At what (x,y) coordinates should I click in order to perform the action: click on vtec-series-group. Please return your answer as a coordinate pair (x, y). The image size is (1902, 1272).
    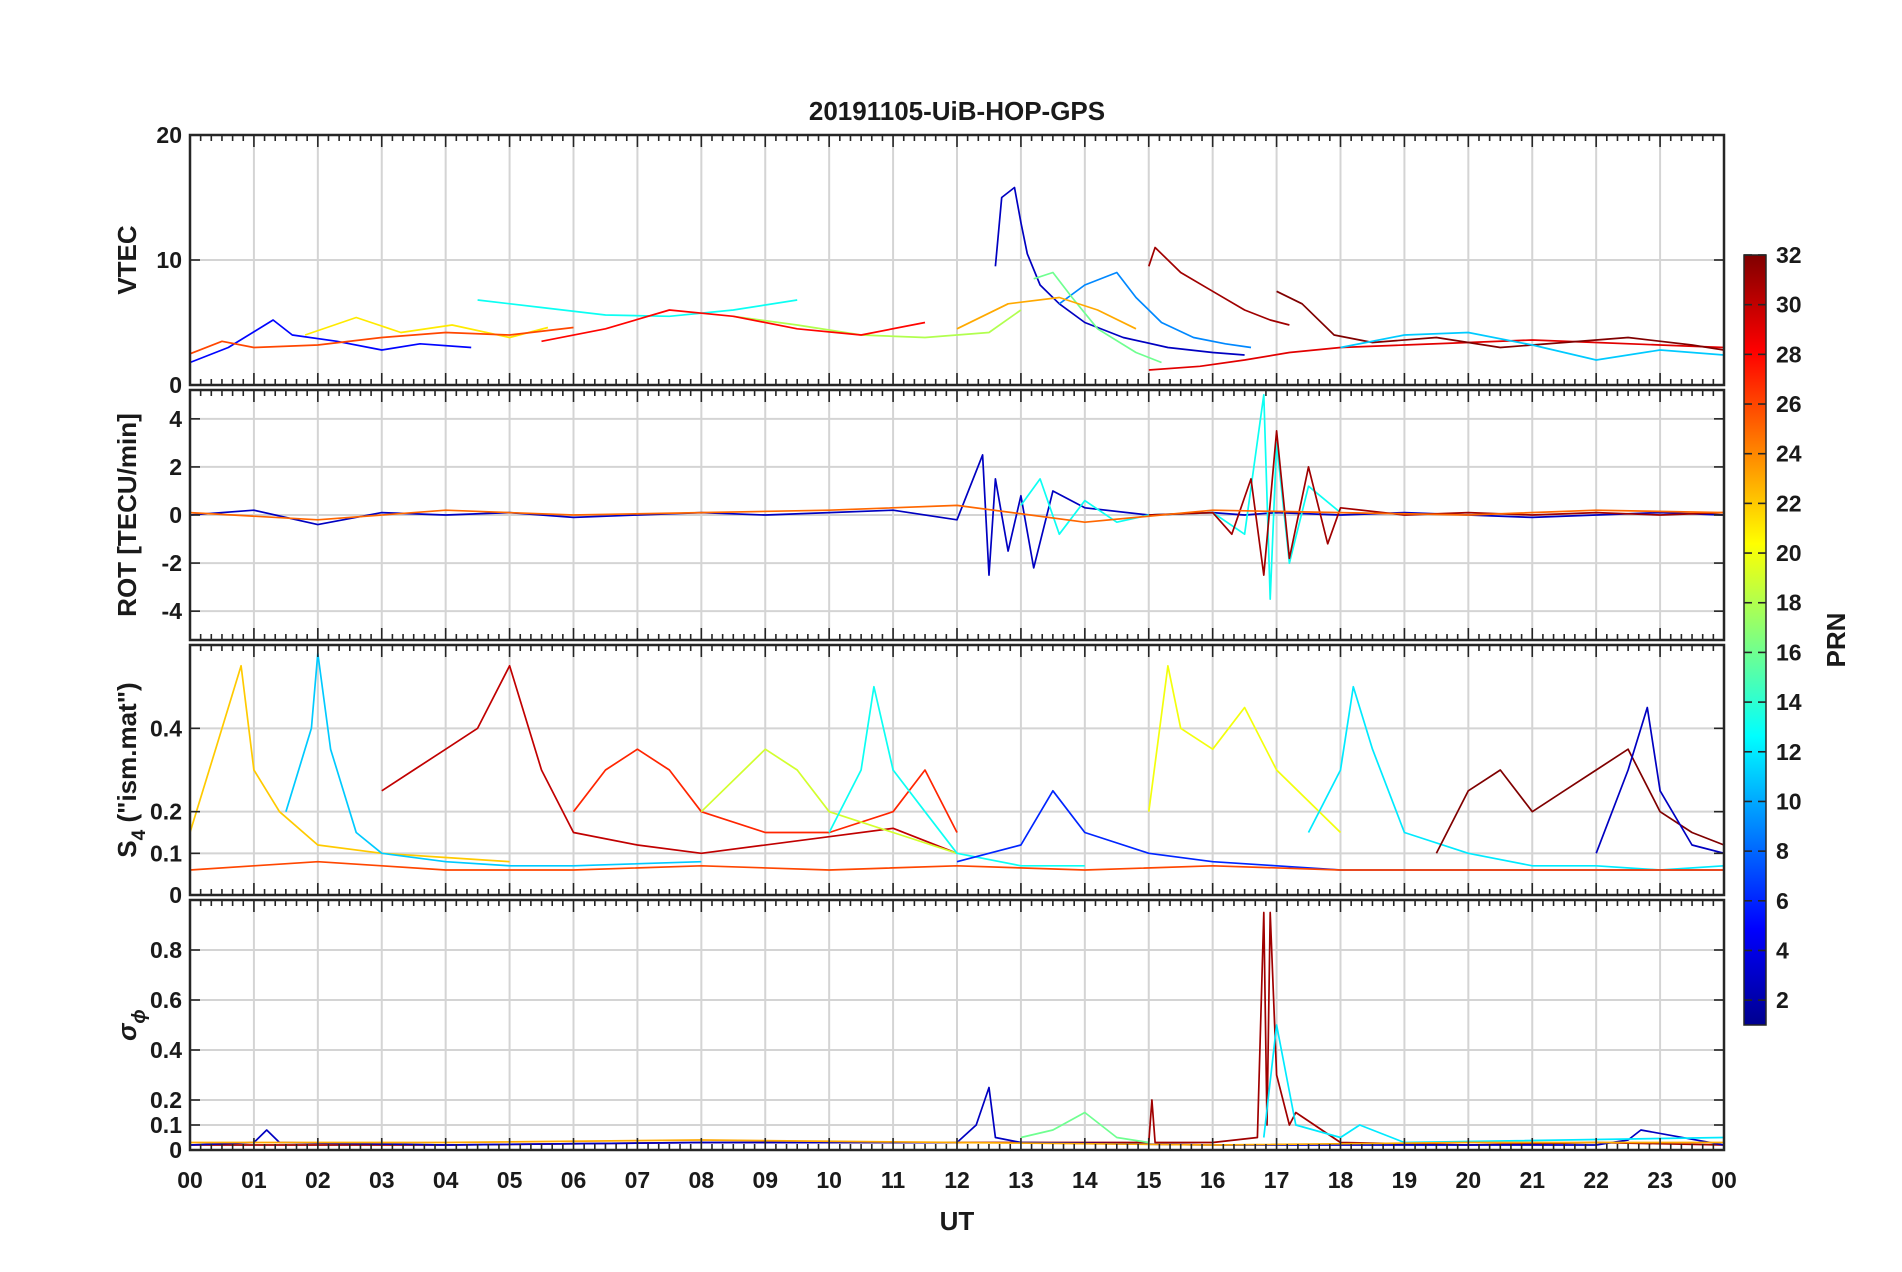
    Looking at the image, I should click on (957, 278).